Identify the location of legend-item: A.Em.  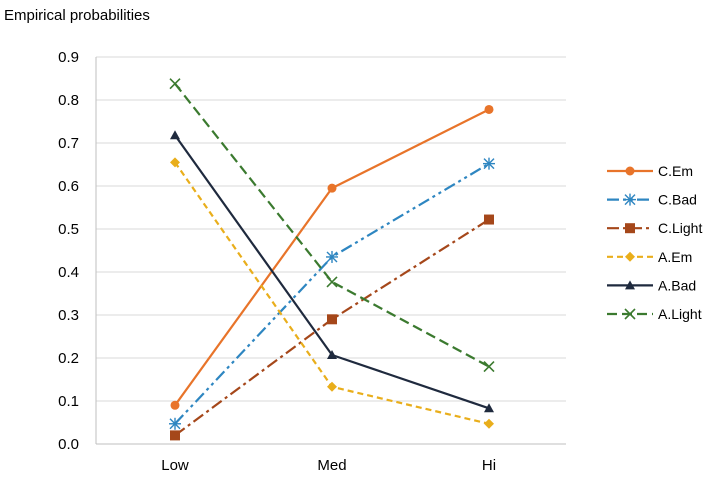
(649, 257).